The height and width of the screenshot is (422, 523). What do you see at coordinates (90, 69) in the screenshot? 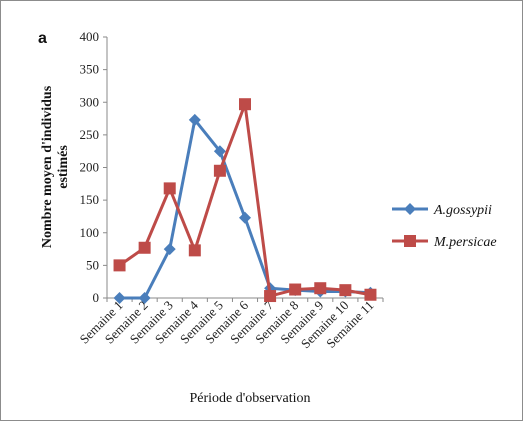
I see `y-tick-label: 350` at bounding box center [90, 69].